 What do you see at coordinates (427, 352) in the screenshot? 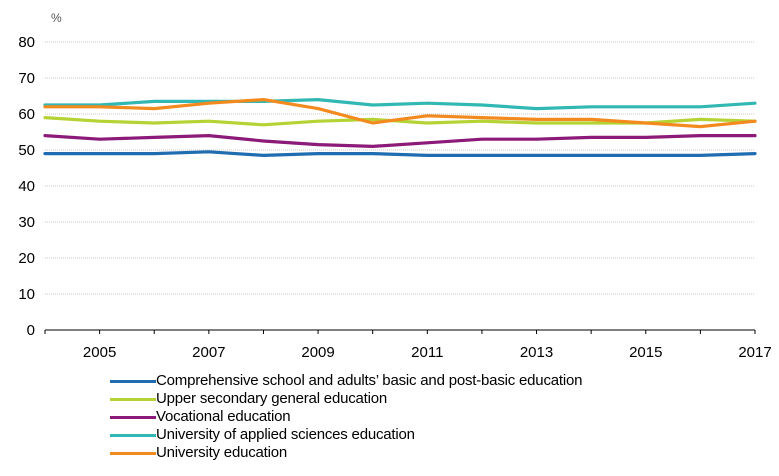
I see `x-tick-label: 2011` at bounding box center [427, 352].